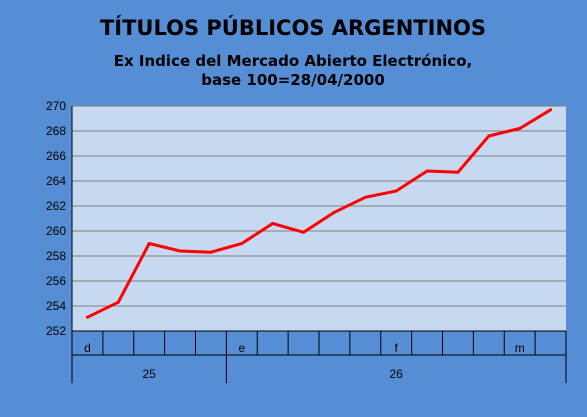 This screenshot has width=587, height=417. I want to click on y-tick-label-264: 264, so click(56, 181).